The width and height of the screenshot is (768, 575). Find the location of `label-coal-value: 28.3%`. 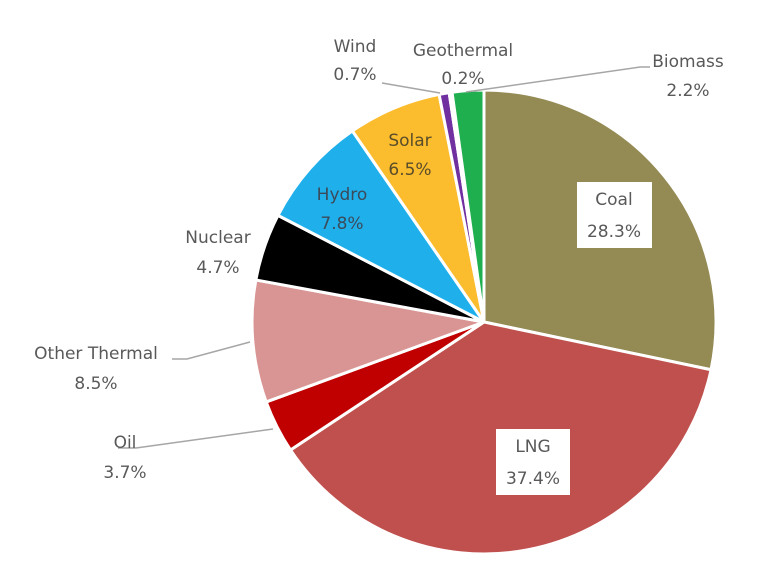

label-coal-value: 28.3% is located at coordinates (614, 232).